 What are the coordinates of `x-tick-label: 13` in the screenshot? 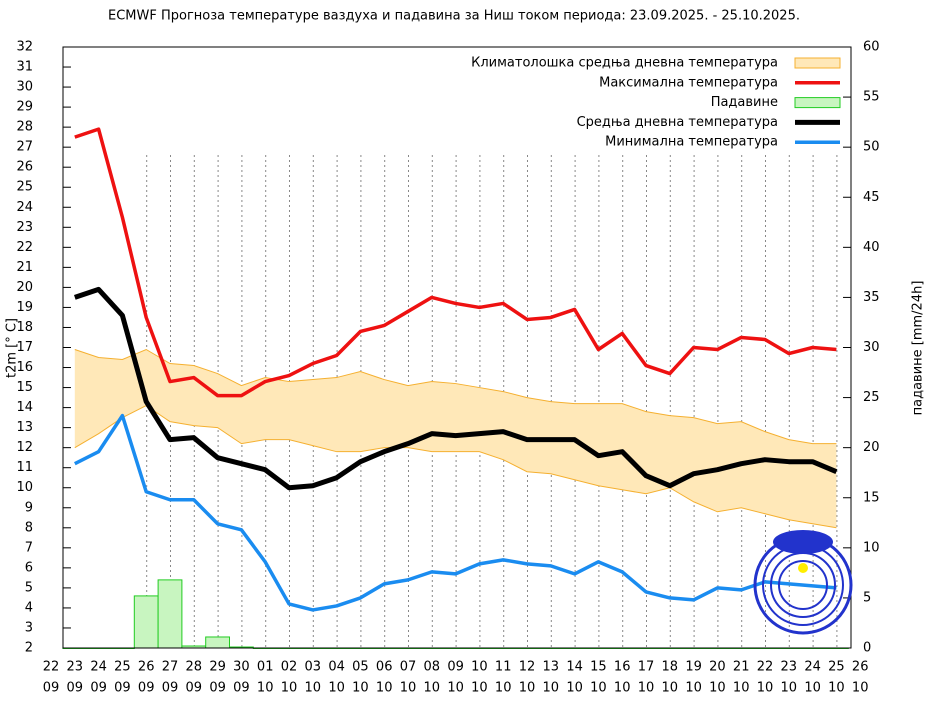 It's located at (551, 667).